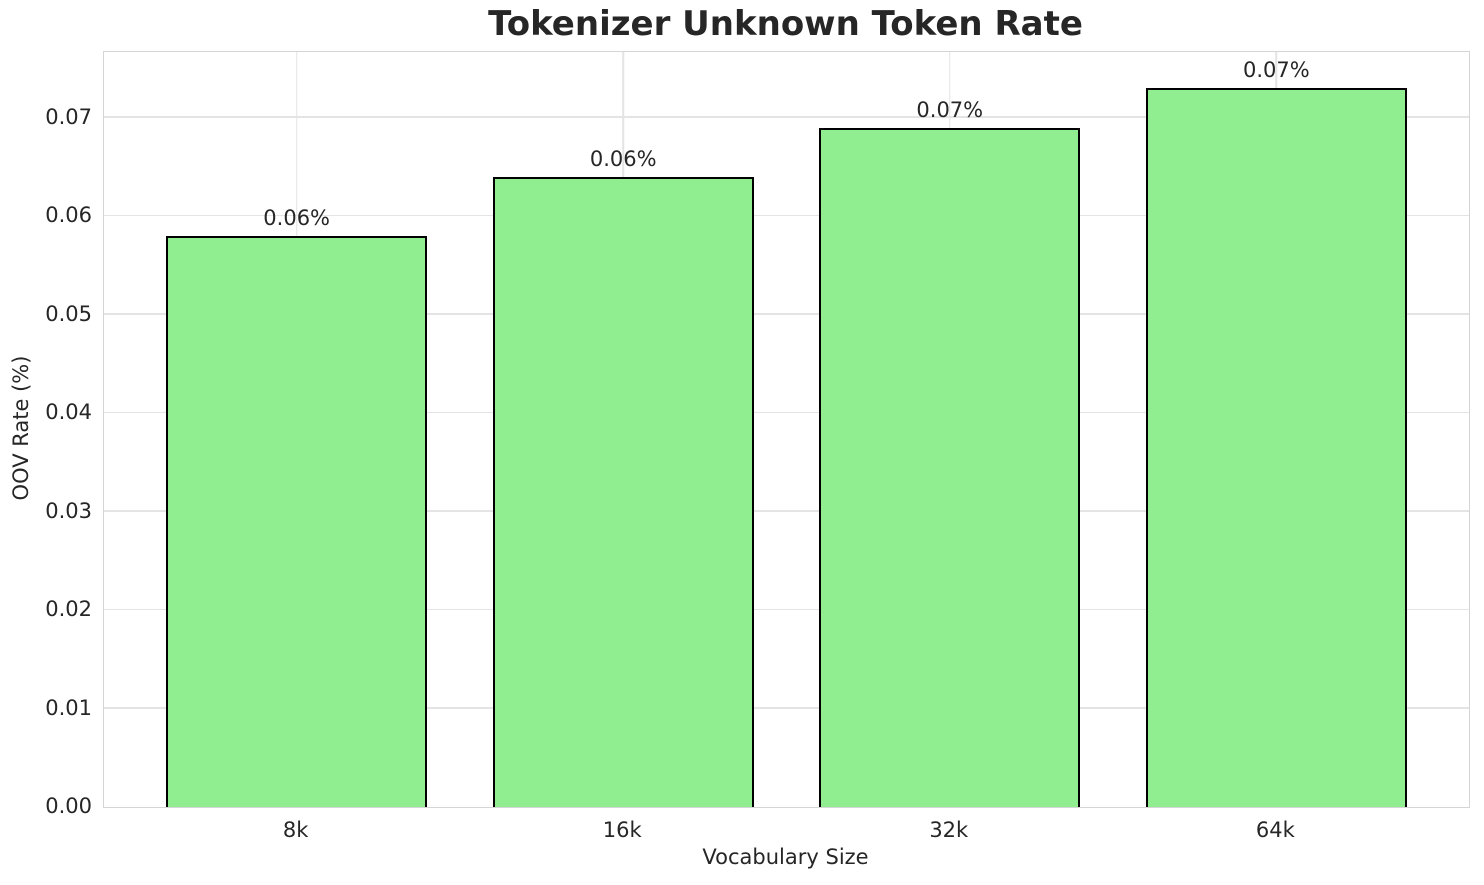  What do you see at coordinates (297, 521) in the screenshot?
I see `bar-8k` at bounding box center [297, 521].